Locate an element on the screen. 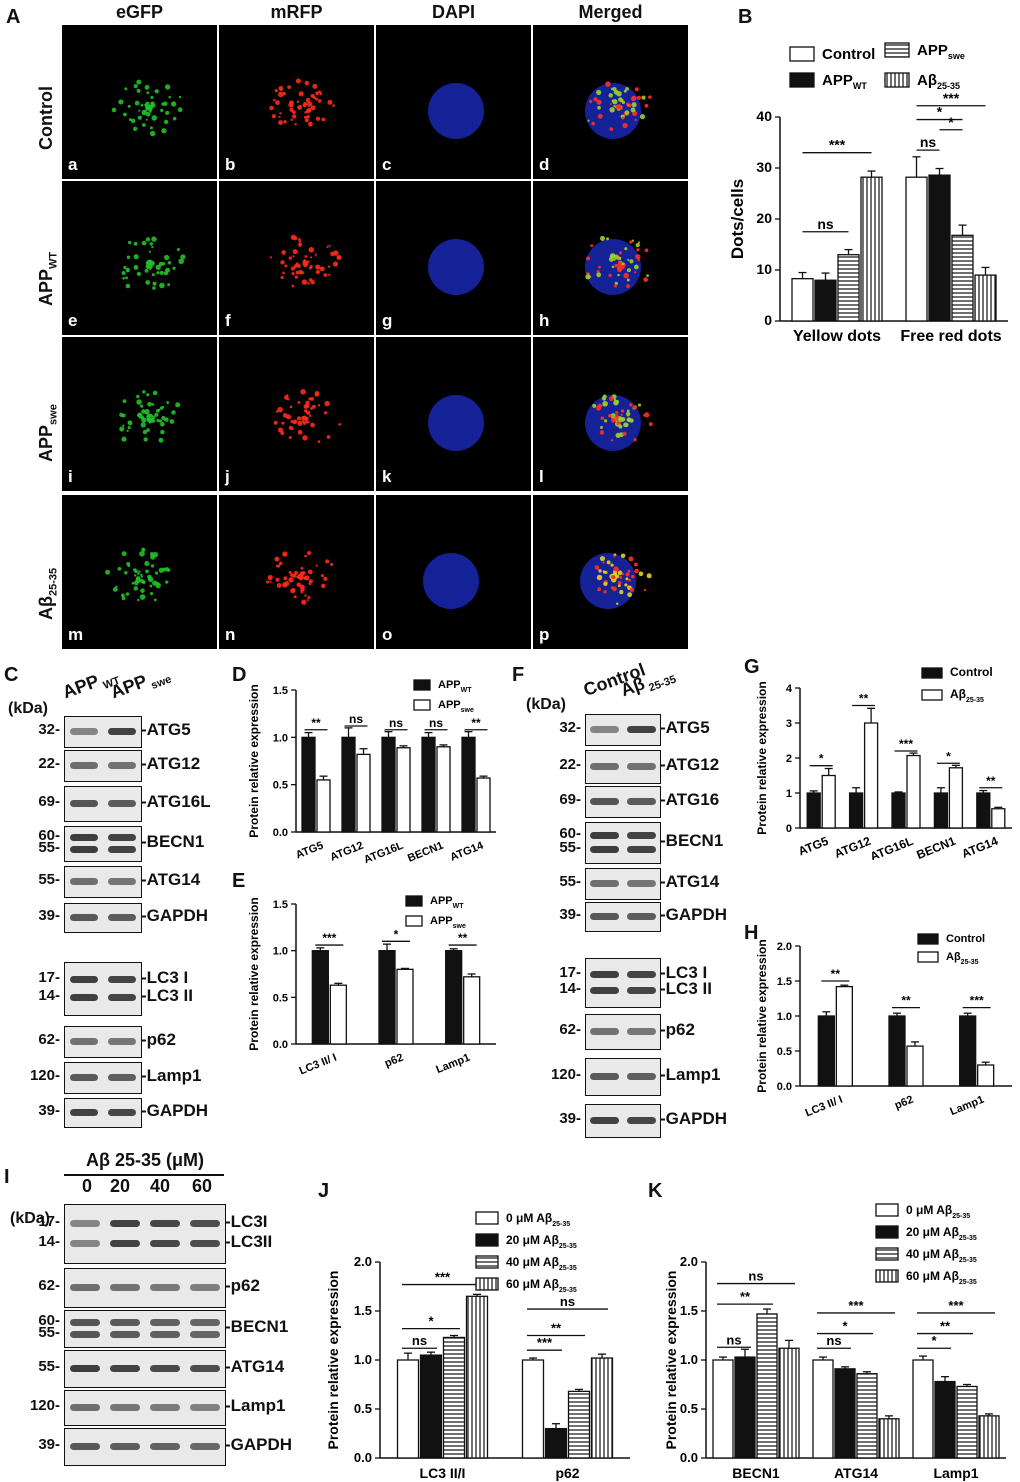 This screenshot has width=1020, height=1482. lane-label-main: 20 is located at coordinates (120, 1186).